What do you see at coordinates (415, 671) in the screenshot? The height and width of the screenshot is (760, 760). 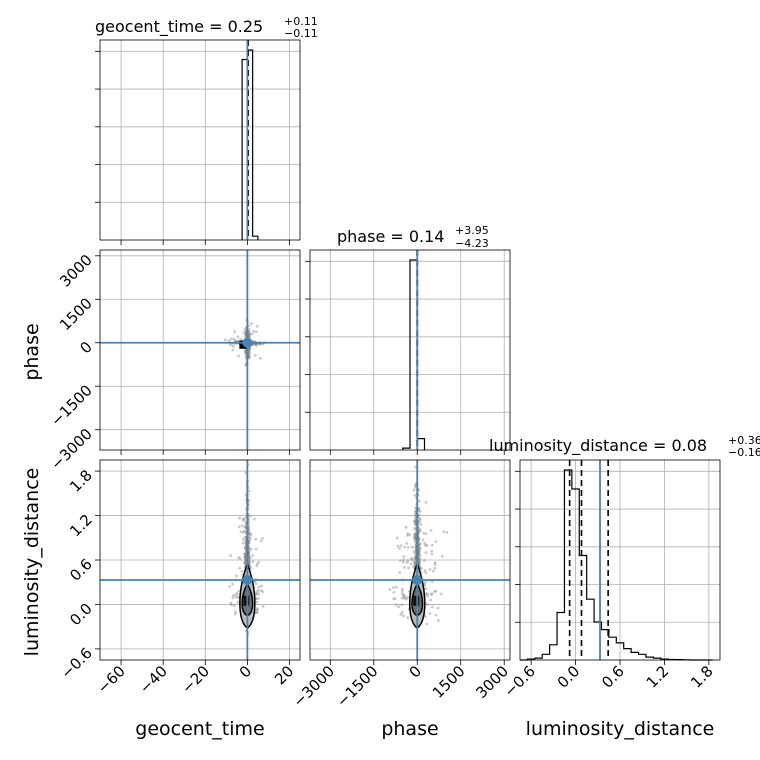 I see `x-tick-label: 0` at bounding box center [415, 671].